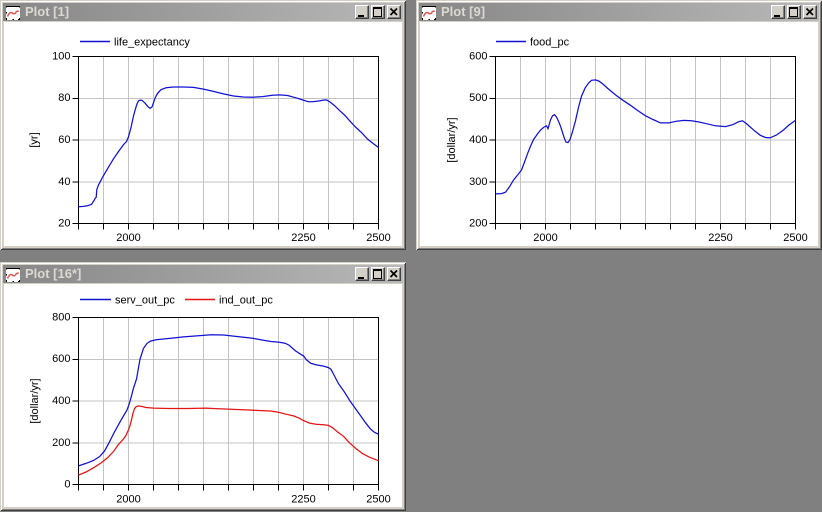  Describe the element at coordinates (61, 318) in the screenshot. I see `svg-text: 800` at that location.